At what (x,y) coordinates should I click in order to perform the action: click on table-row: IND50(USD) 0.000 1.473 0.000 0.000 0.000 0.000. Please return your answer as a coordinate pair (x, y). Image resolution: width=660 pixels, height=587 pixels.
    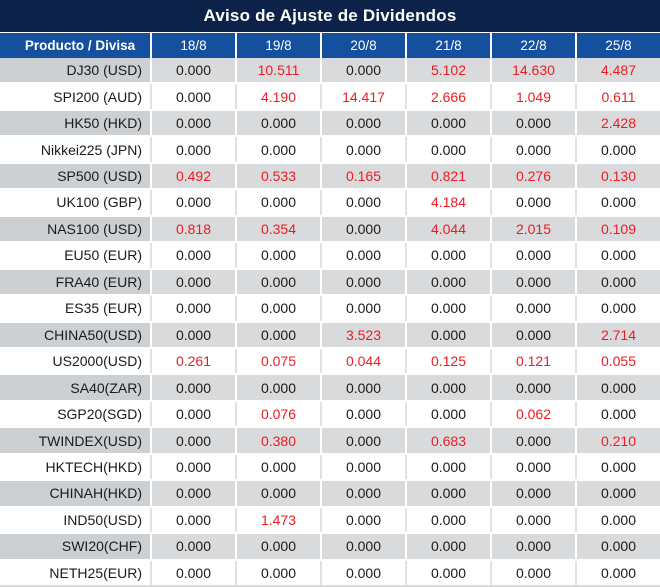
    Looking at the image, I should click on (330, 521).